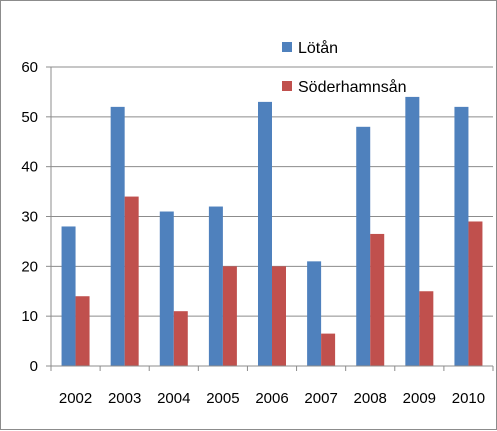 The height and width of the screenshot is (431, 497). What do you see at coordinates (131, 281) in the screenshot?
I see `bar-soderhamnsan-2003` at bounding box center [131, 281].